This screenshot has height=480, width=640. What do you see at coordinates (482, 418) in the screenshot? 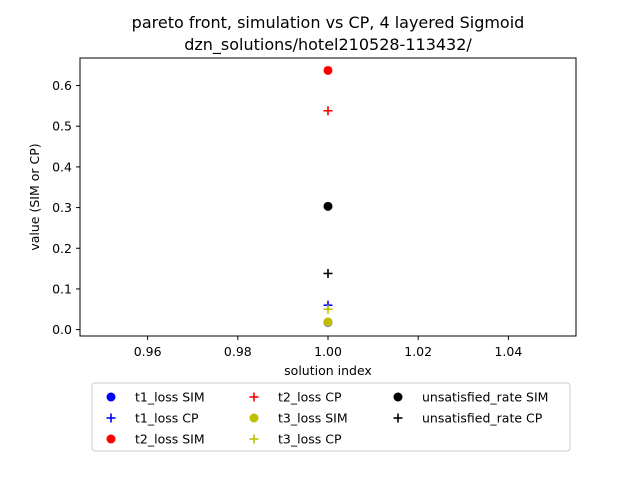
I see `legend-label-8: unsatisfied_rate CP` at bounding box center [482, 418].